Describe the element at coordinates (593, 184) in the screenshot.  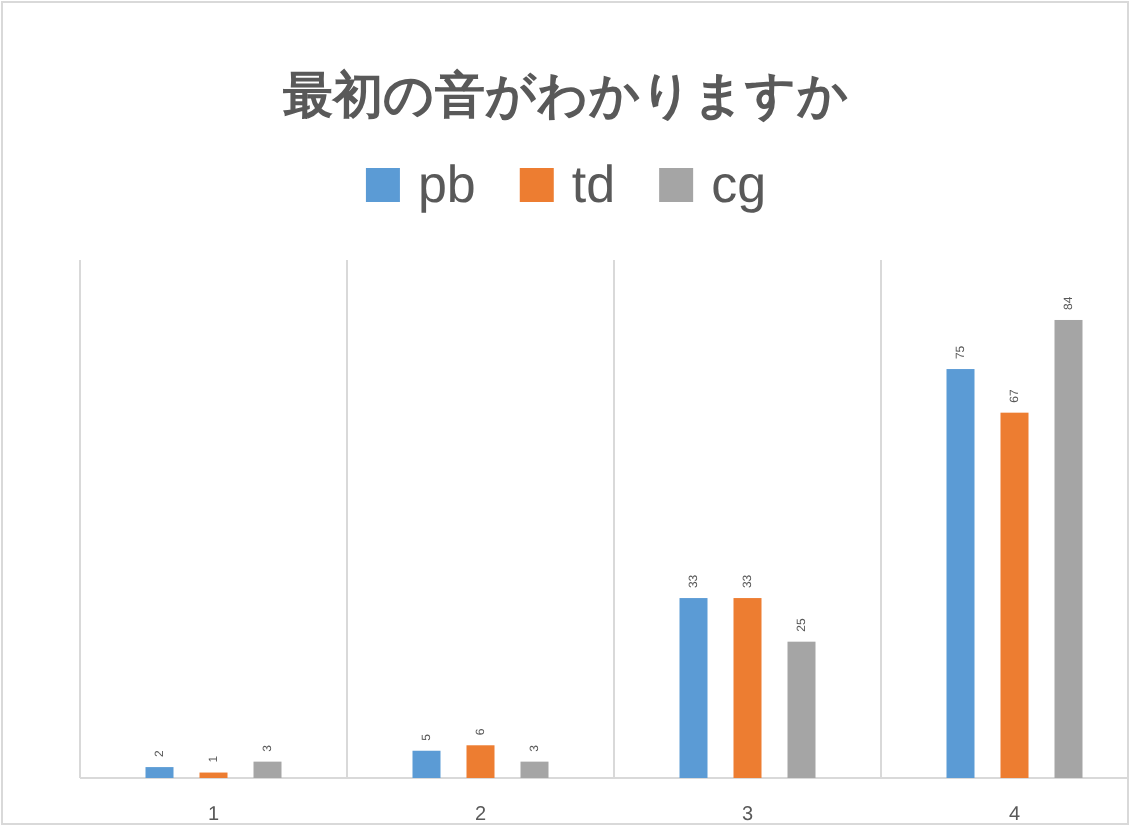
I see `legend-label: td` at that location.